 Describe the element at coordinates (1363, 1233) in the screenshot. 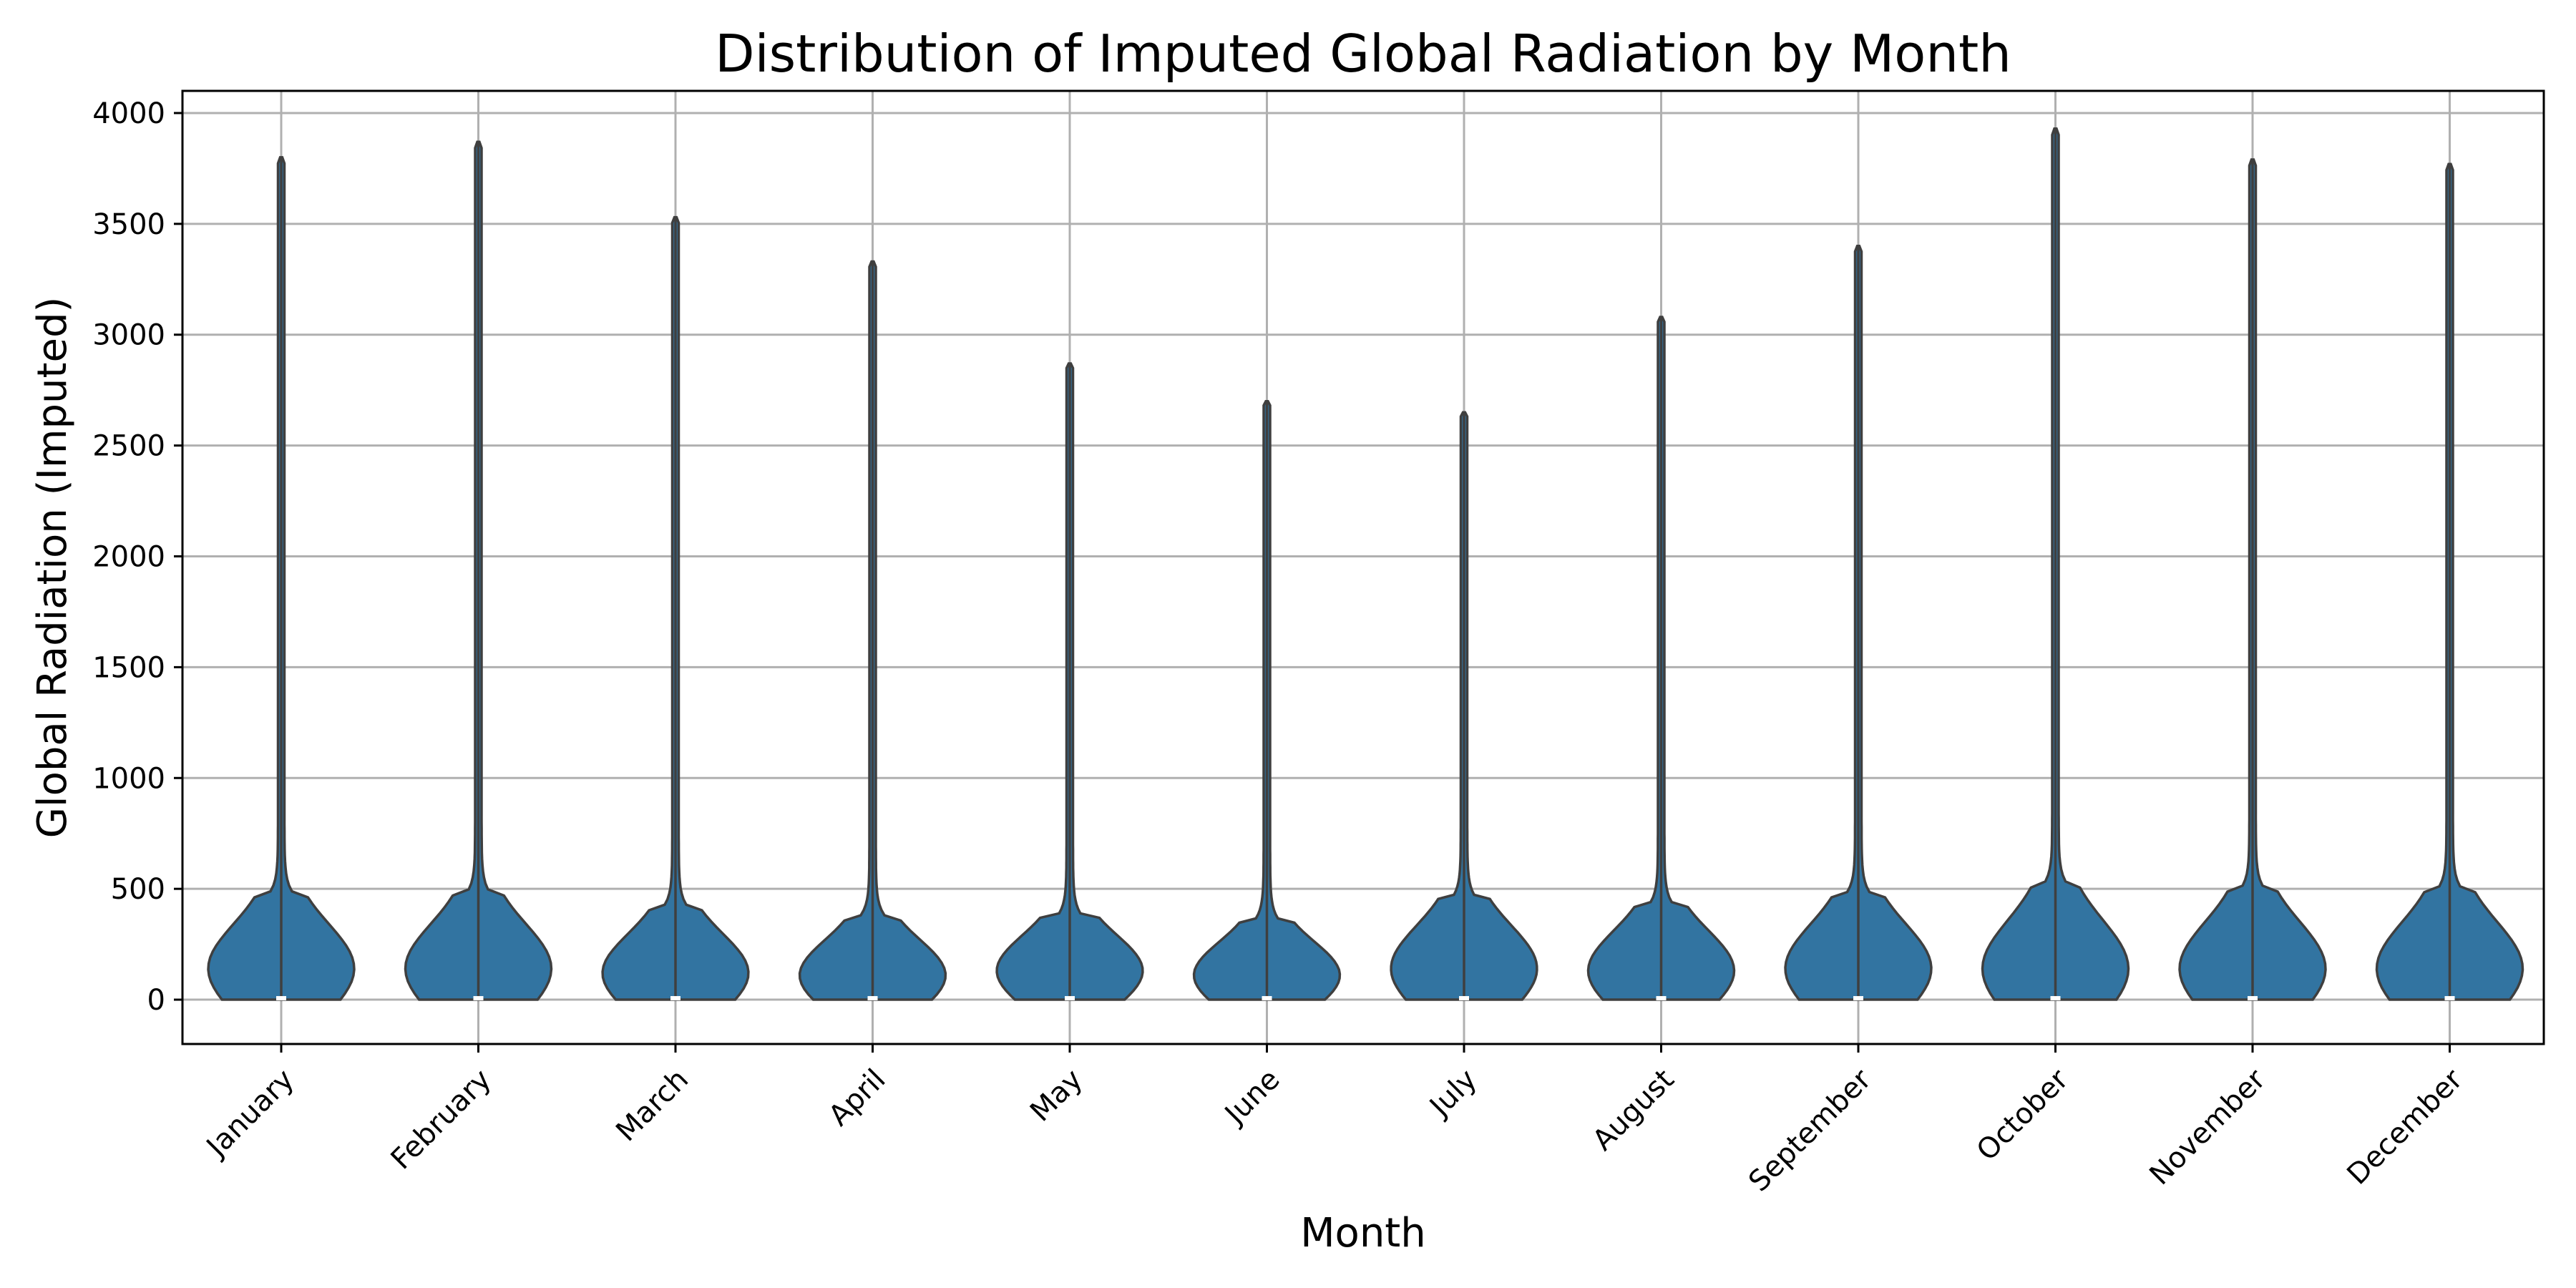

I see `x-axis-label: Month` at that location.